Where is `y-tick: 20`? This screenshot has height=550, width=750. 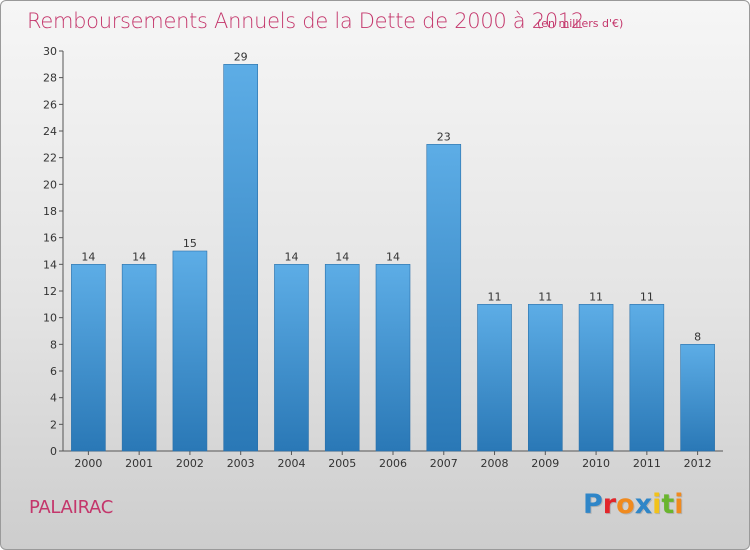 y-tick: 20 is located at coordinates (53, 184).